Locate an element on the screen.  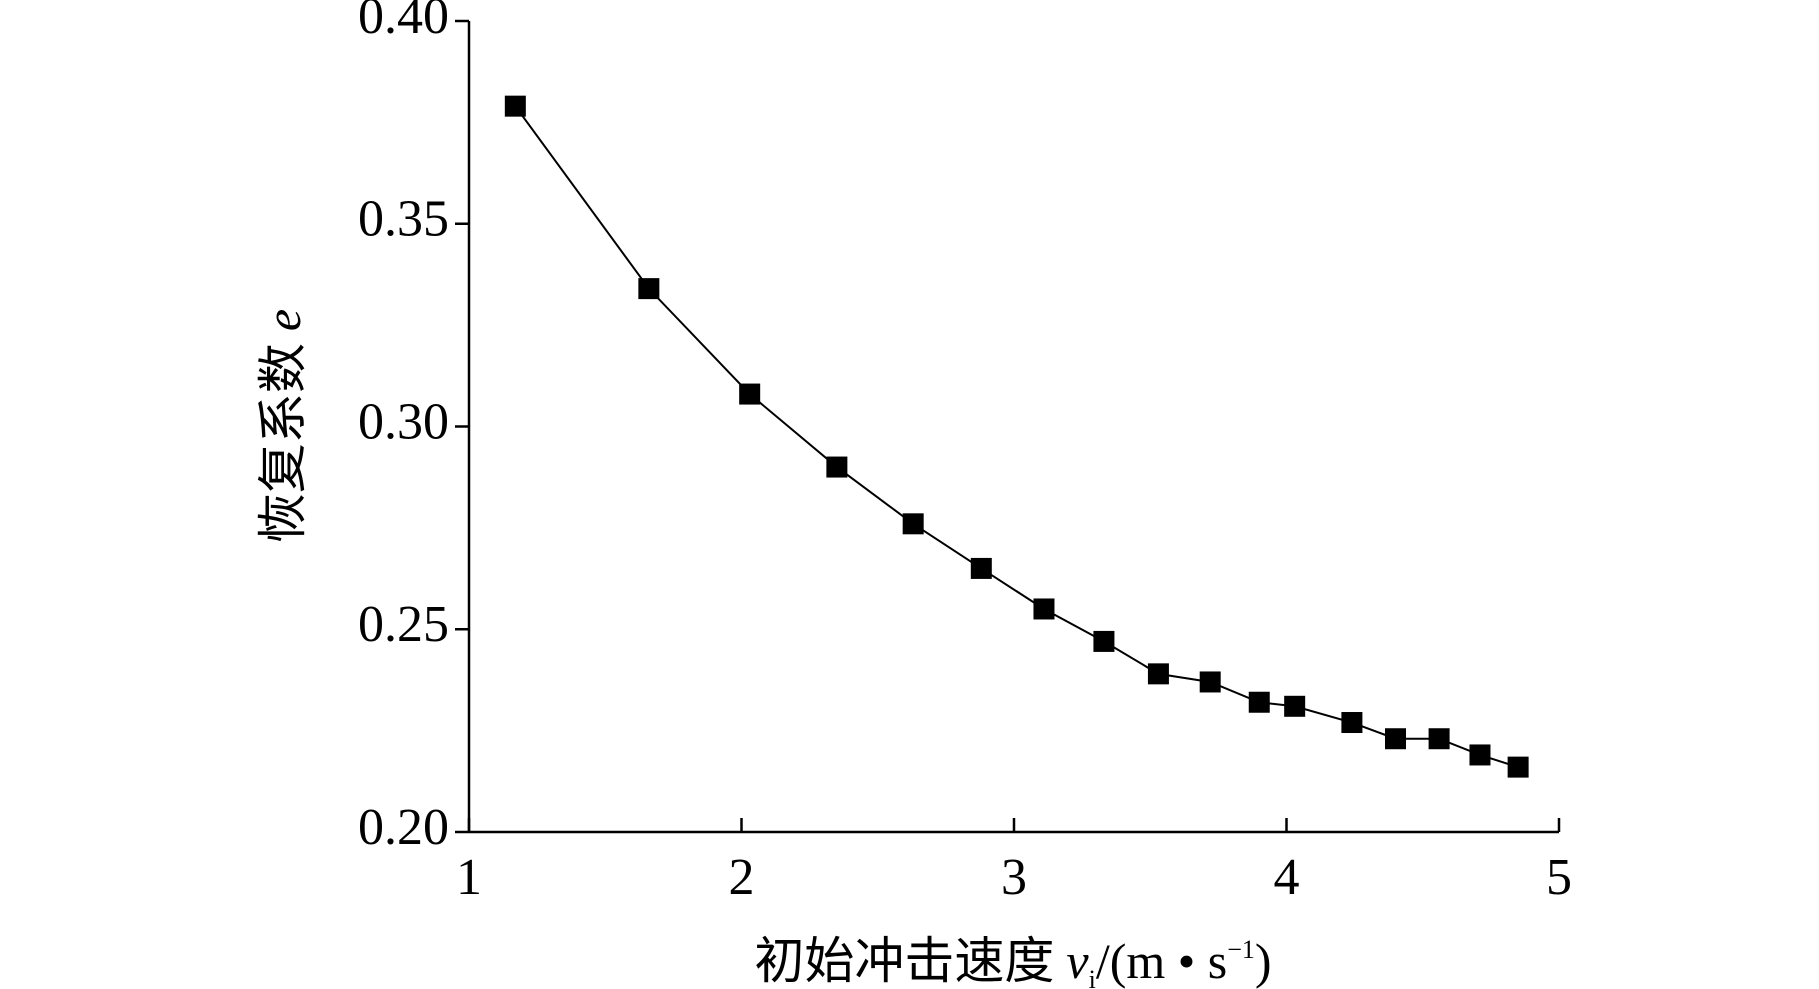
x-tick-label: 2 is located at coordinates (742, 877).